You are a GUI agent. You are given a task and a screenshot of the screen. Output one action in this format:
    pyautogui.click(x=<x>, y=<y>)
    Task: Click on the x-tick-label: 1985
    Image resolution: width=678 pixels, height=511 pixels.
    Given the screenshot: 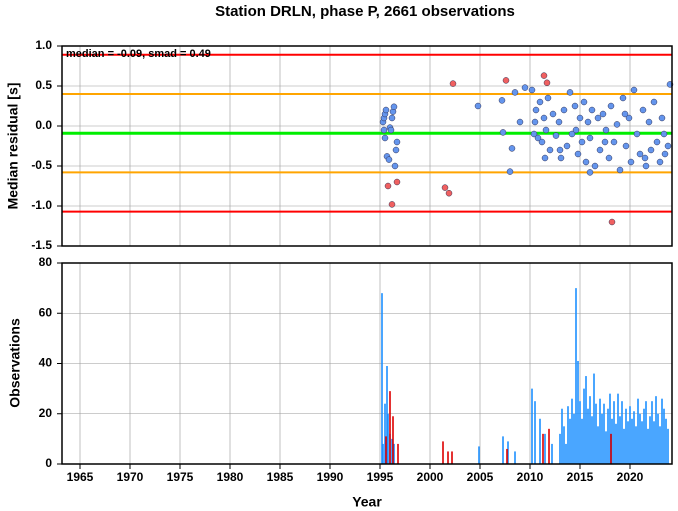 What is the action you would take?
    pyautogui.click(x=280, y=477)
    